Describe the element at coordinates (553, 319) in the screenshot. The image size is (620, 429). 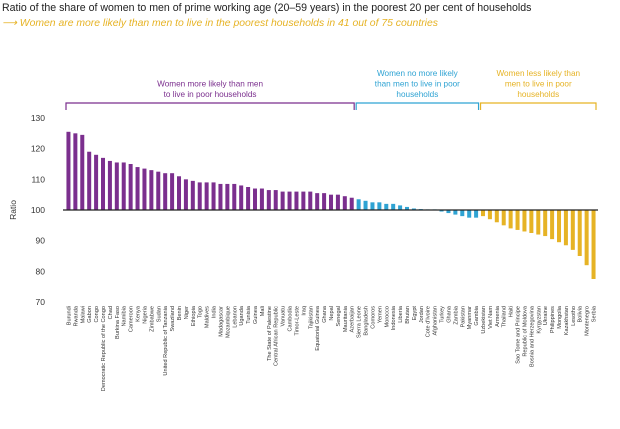
I see `x-tick-label: Philippines` at that location.